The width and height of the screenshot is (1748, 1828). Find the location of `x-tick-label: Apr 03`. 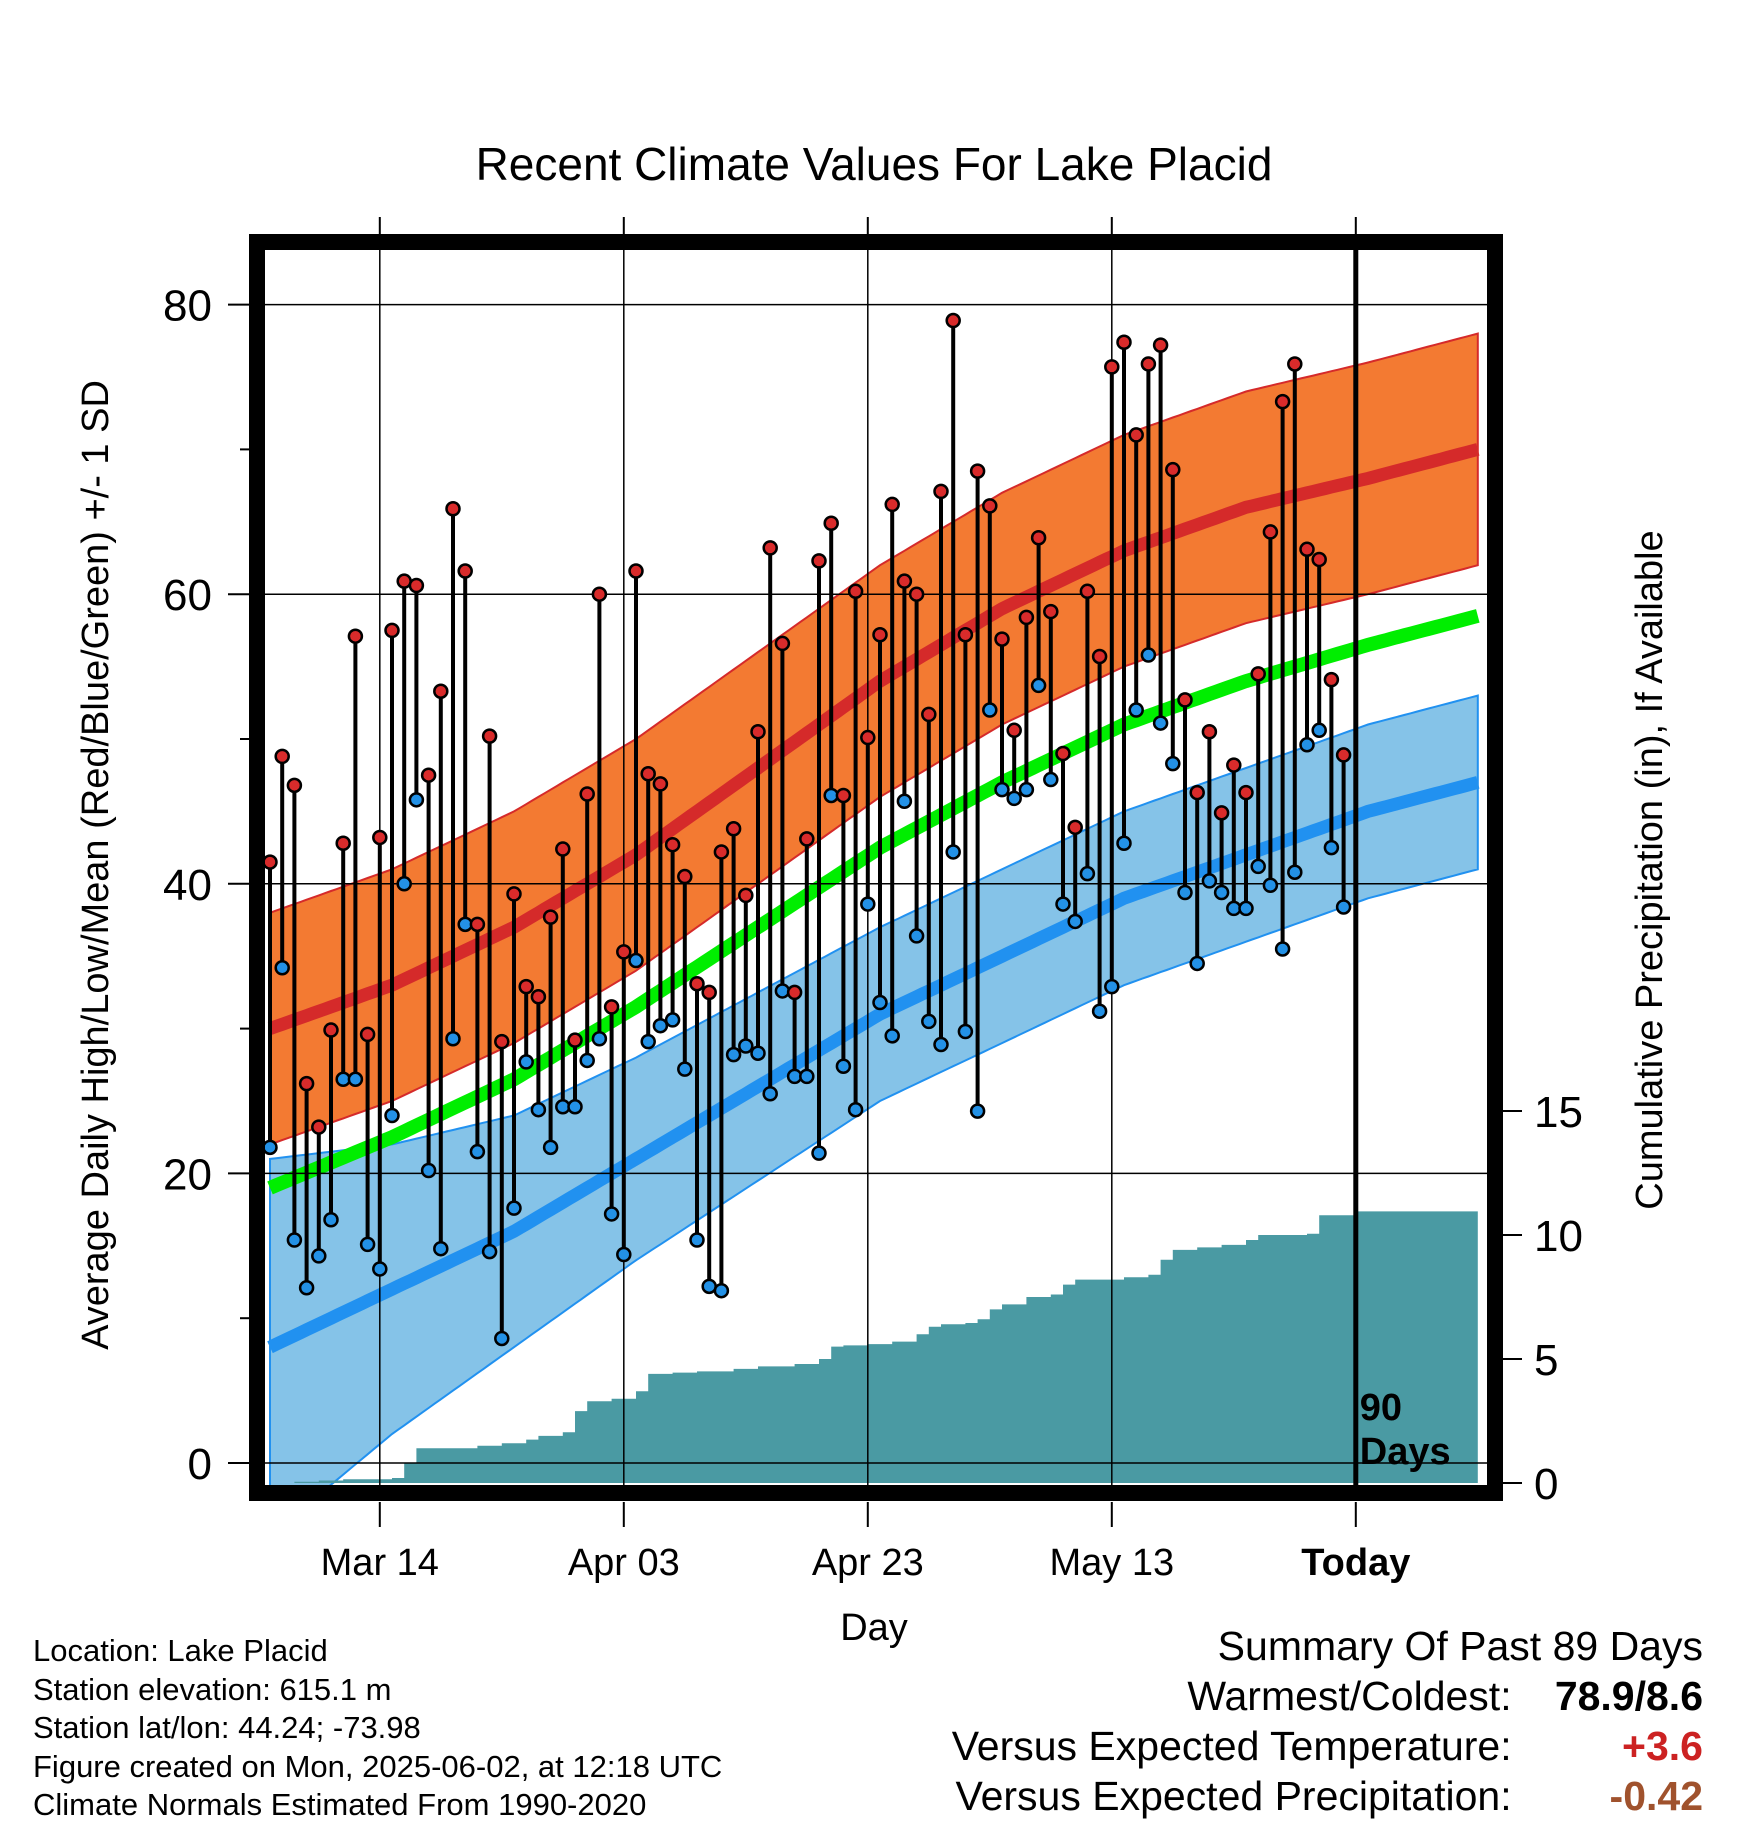

x-tick-label: Apr 03 is located at coordinates (624, 1563).